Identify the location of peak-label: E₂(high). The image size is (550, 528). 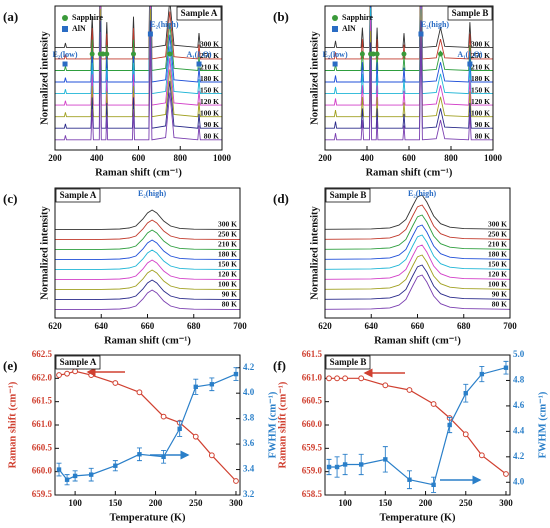
(164, 24).